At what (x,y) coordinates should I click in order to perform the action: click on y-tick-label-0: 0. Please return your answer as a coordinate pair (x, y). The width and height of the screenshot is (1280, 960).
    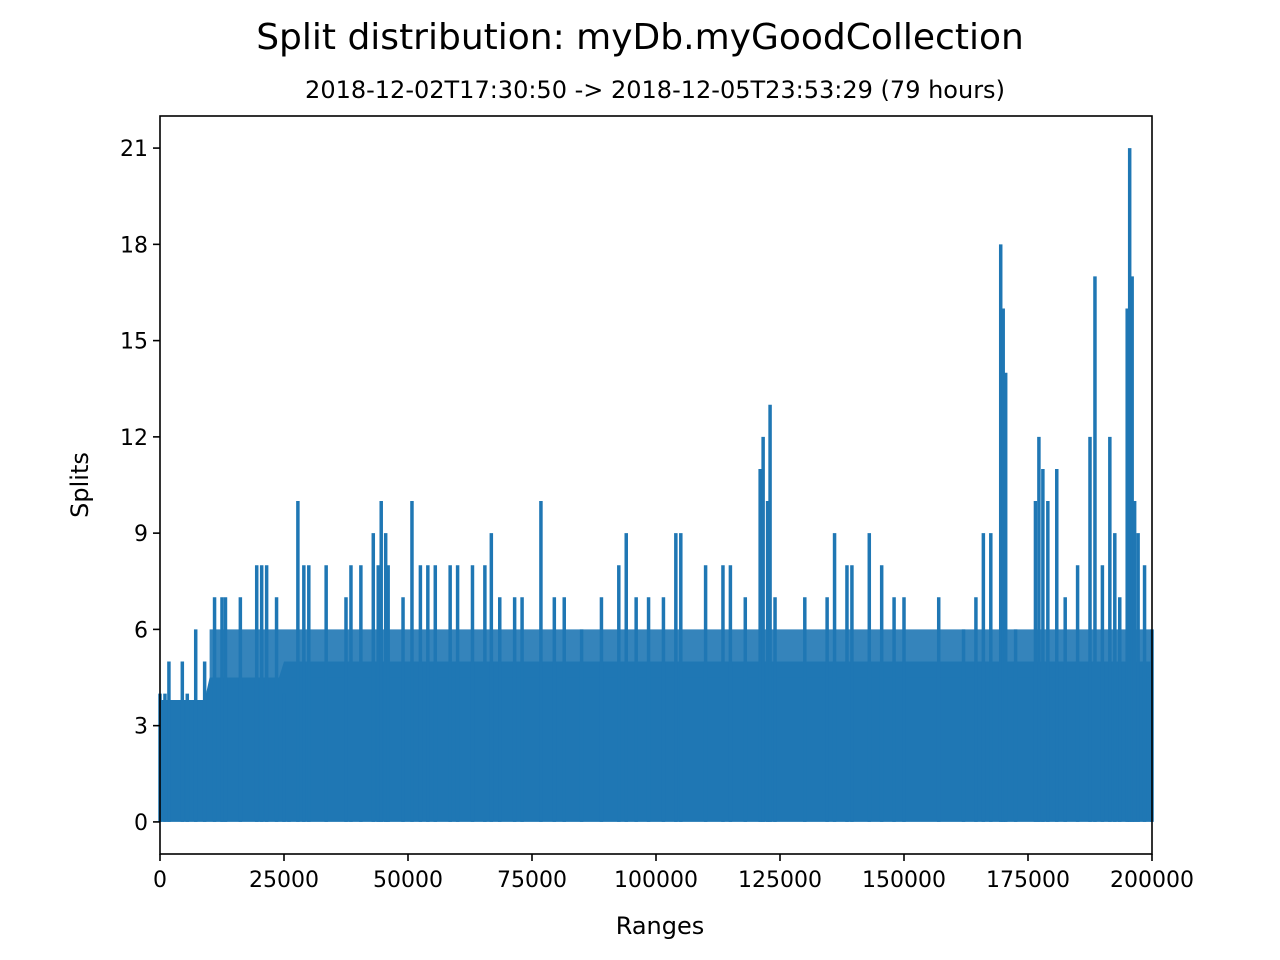
    Looking at the image, I should click on (141, 823).